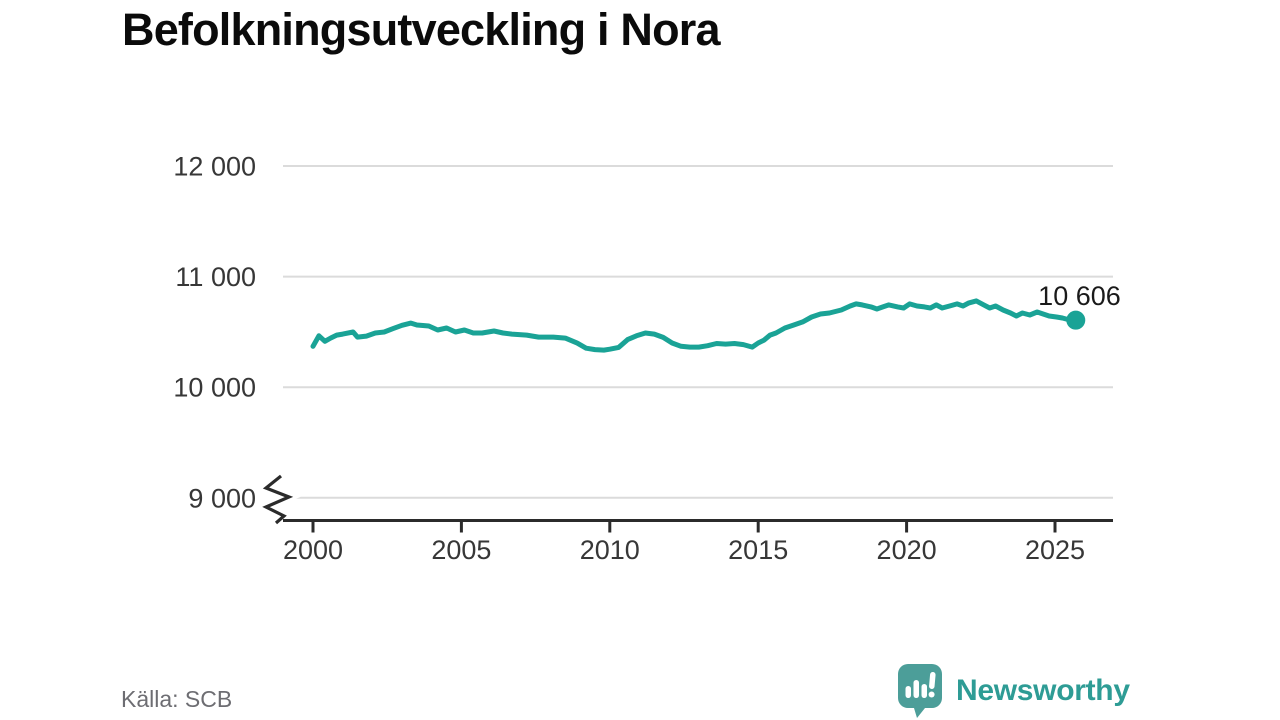 The image size is (1280, 720). Describe the element at coordinates (1055, 550) in the screenshot. I see `x-tick-label: 2025` at that location.